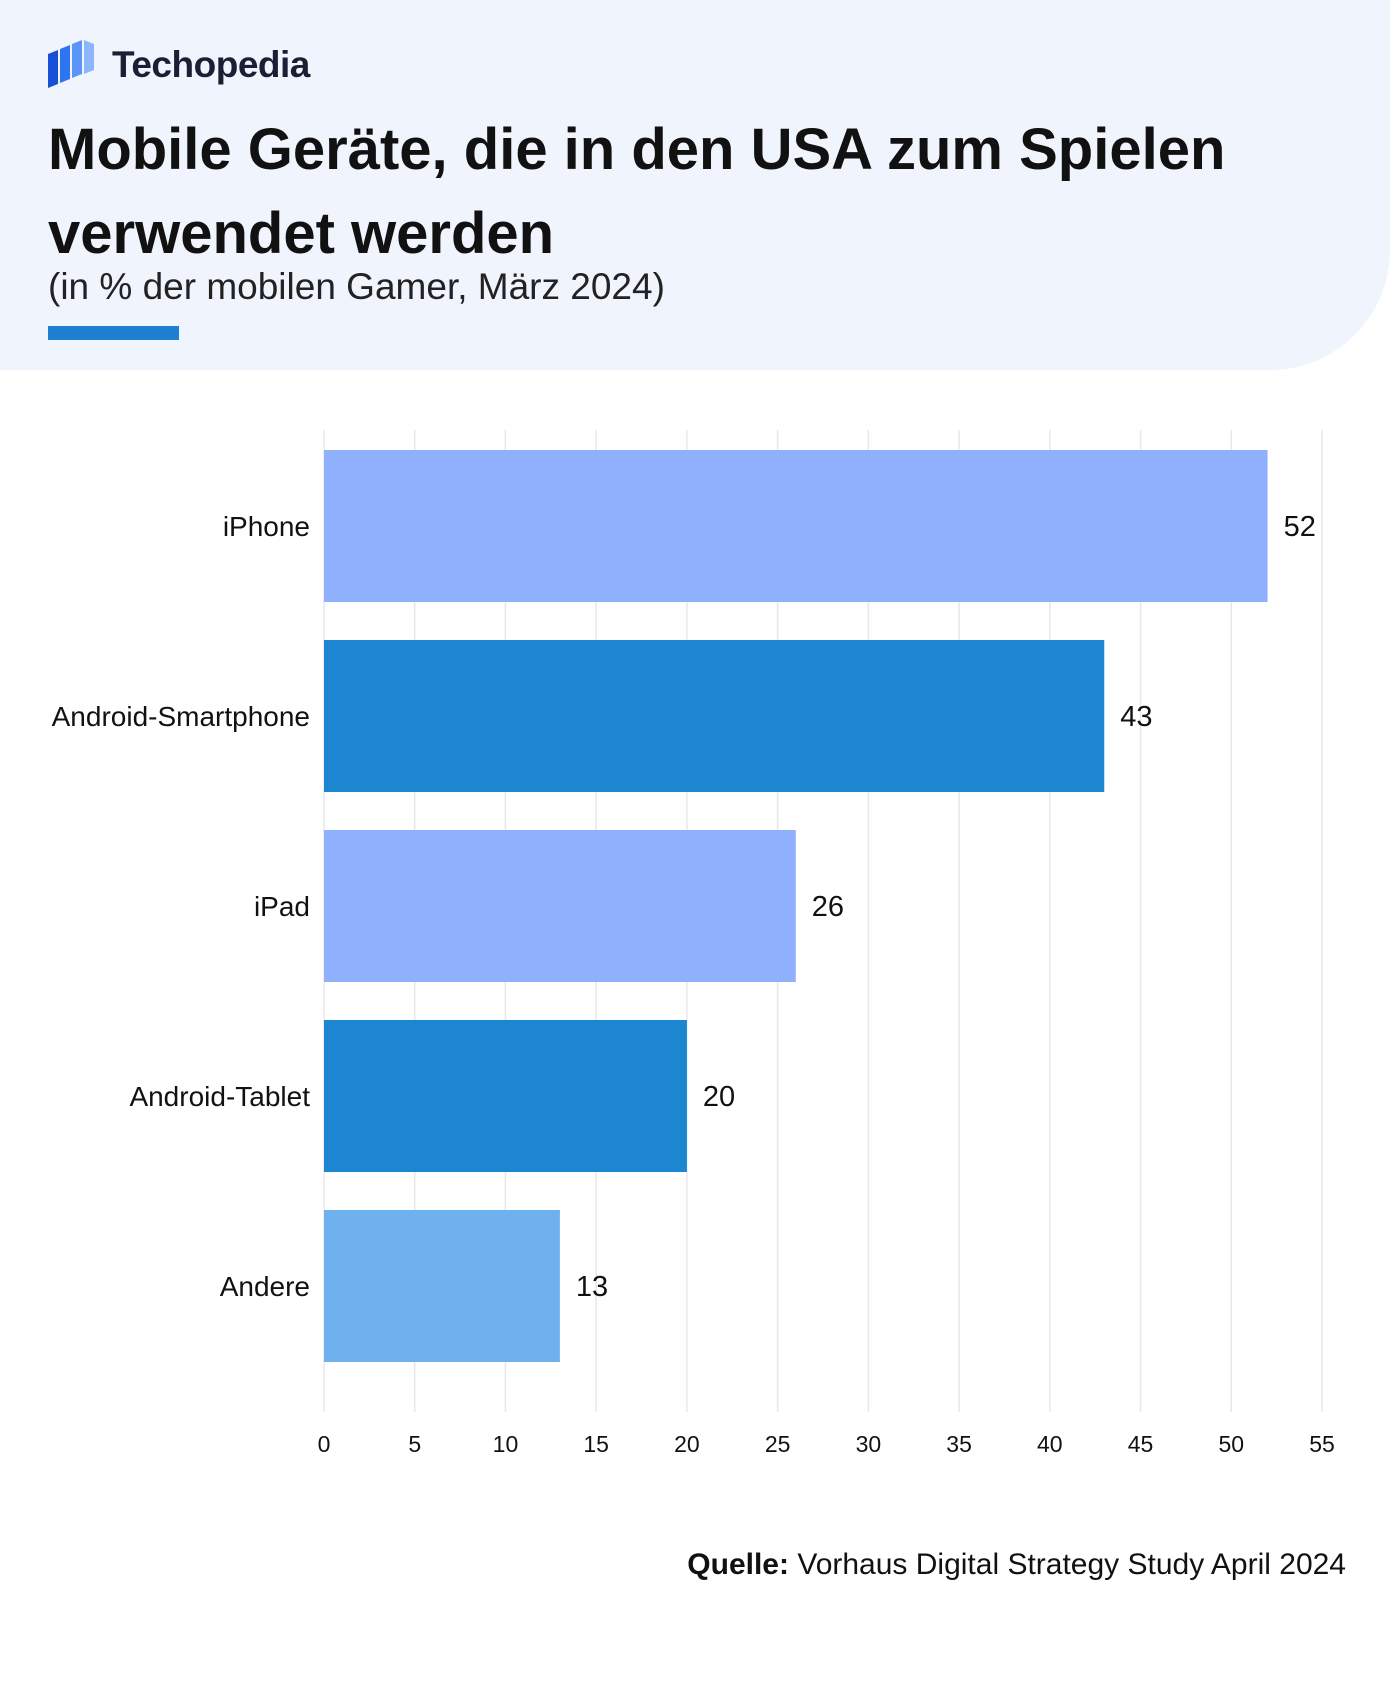 The height and width of the screenshot is (1700, 1390). I want to click on x-tick-label: 45, so click(1141, 1444).